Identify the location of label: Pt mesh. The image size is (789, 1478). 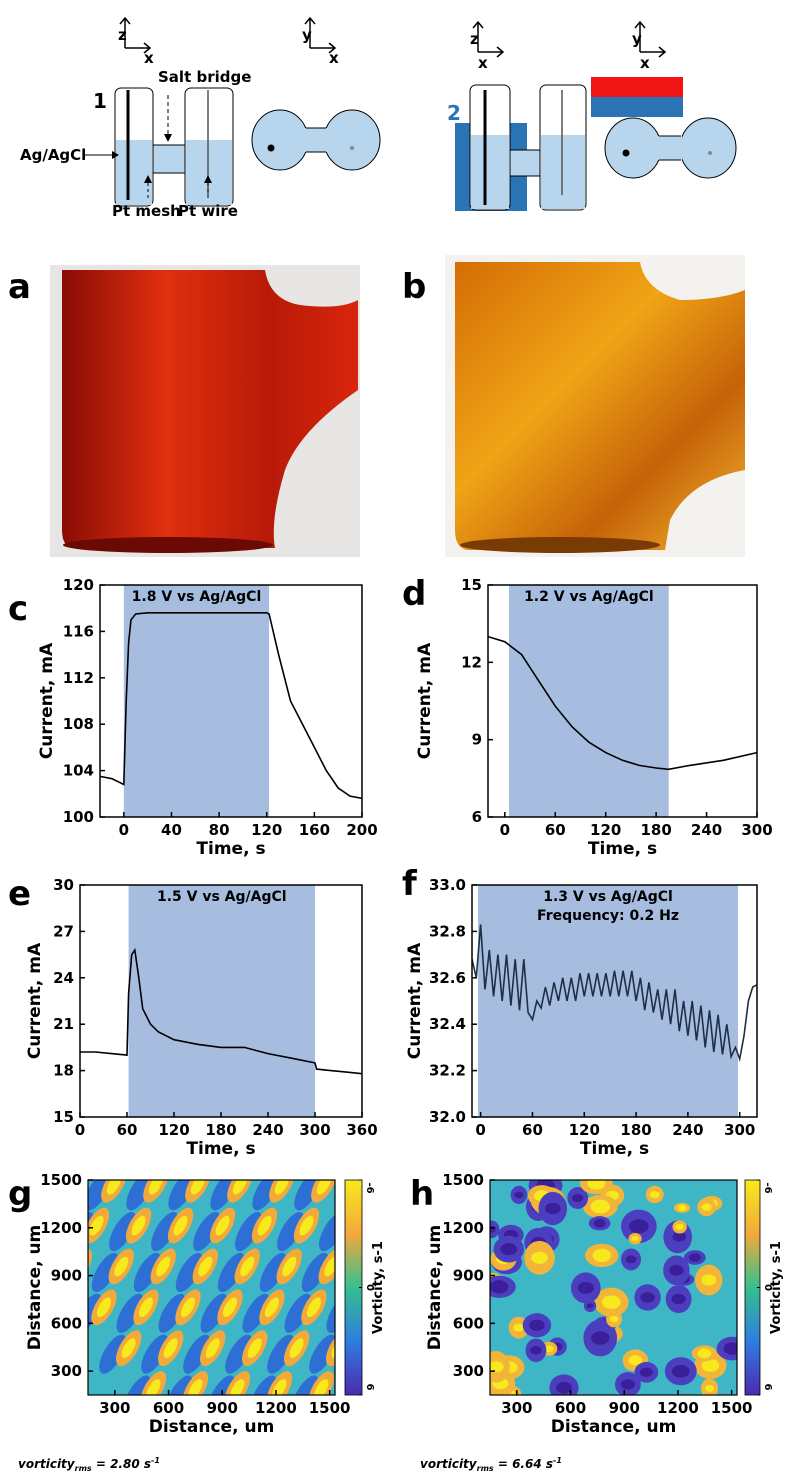
(146, 211).